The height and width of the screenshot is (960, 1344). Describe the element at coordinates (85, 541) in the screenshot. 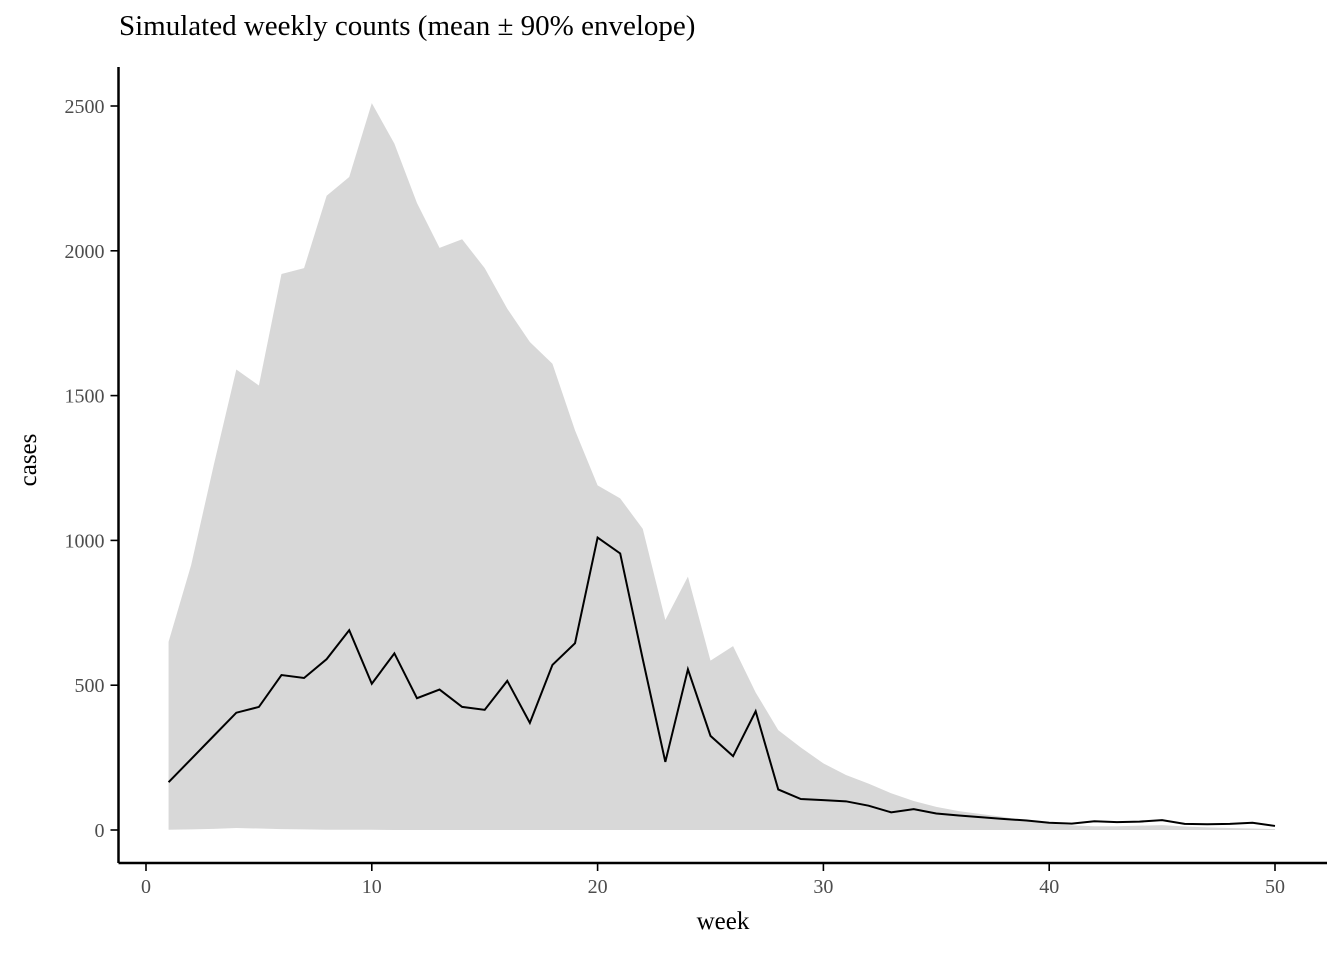

I see `y-tick-label: 1000` at that location.